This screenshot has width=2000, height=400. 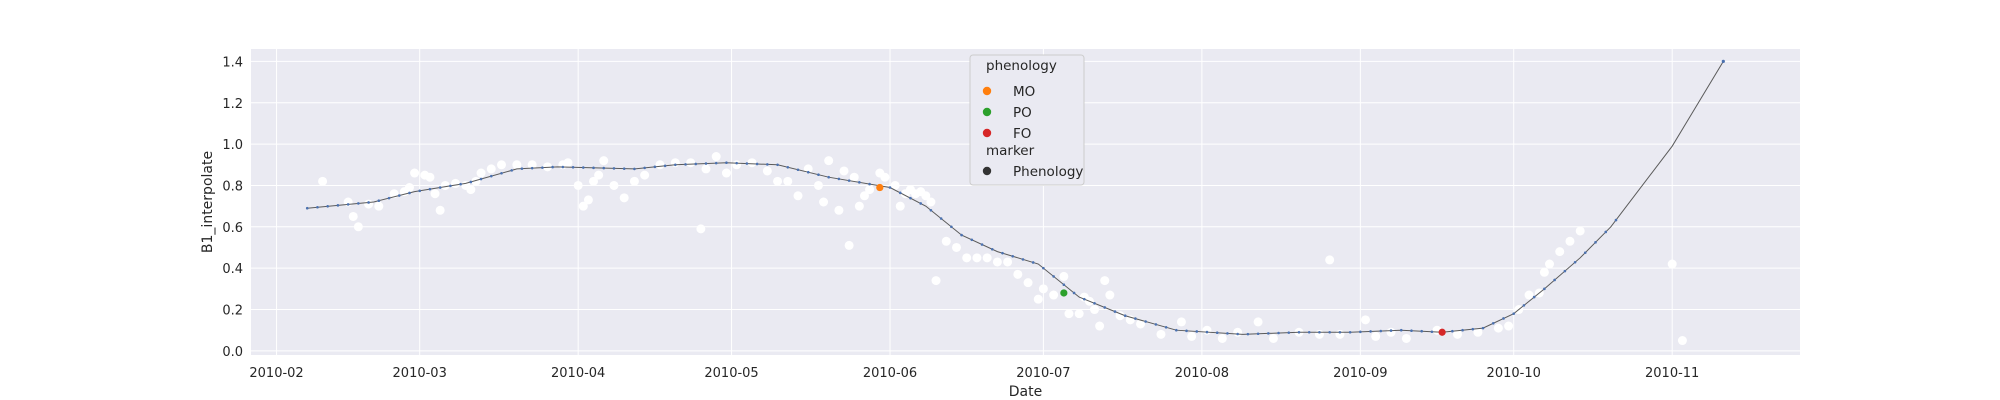 What do you see at coordinates (1025, 392) in the screenshot?
I see `x-axis-title: Date` at bounding box center [1025, 392].